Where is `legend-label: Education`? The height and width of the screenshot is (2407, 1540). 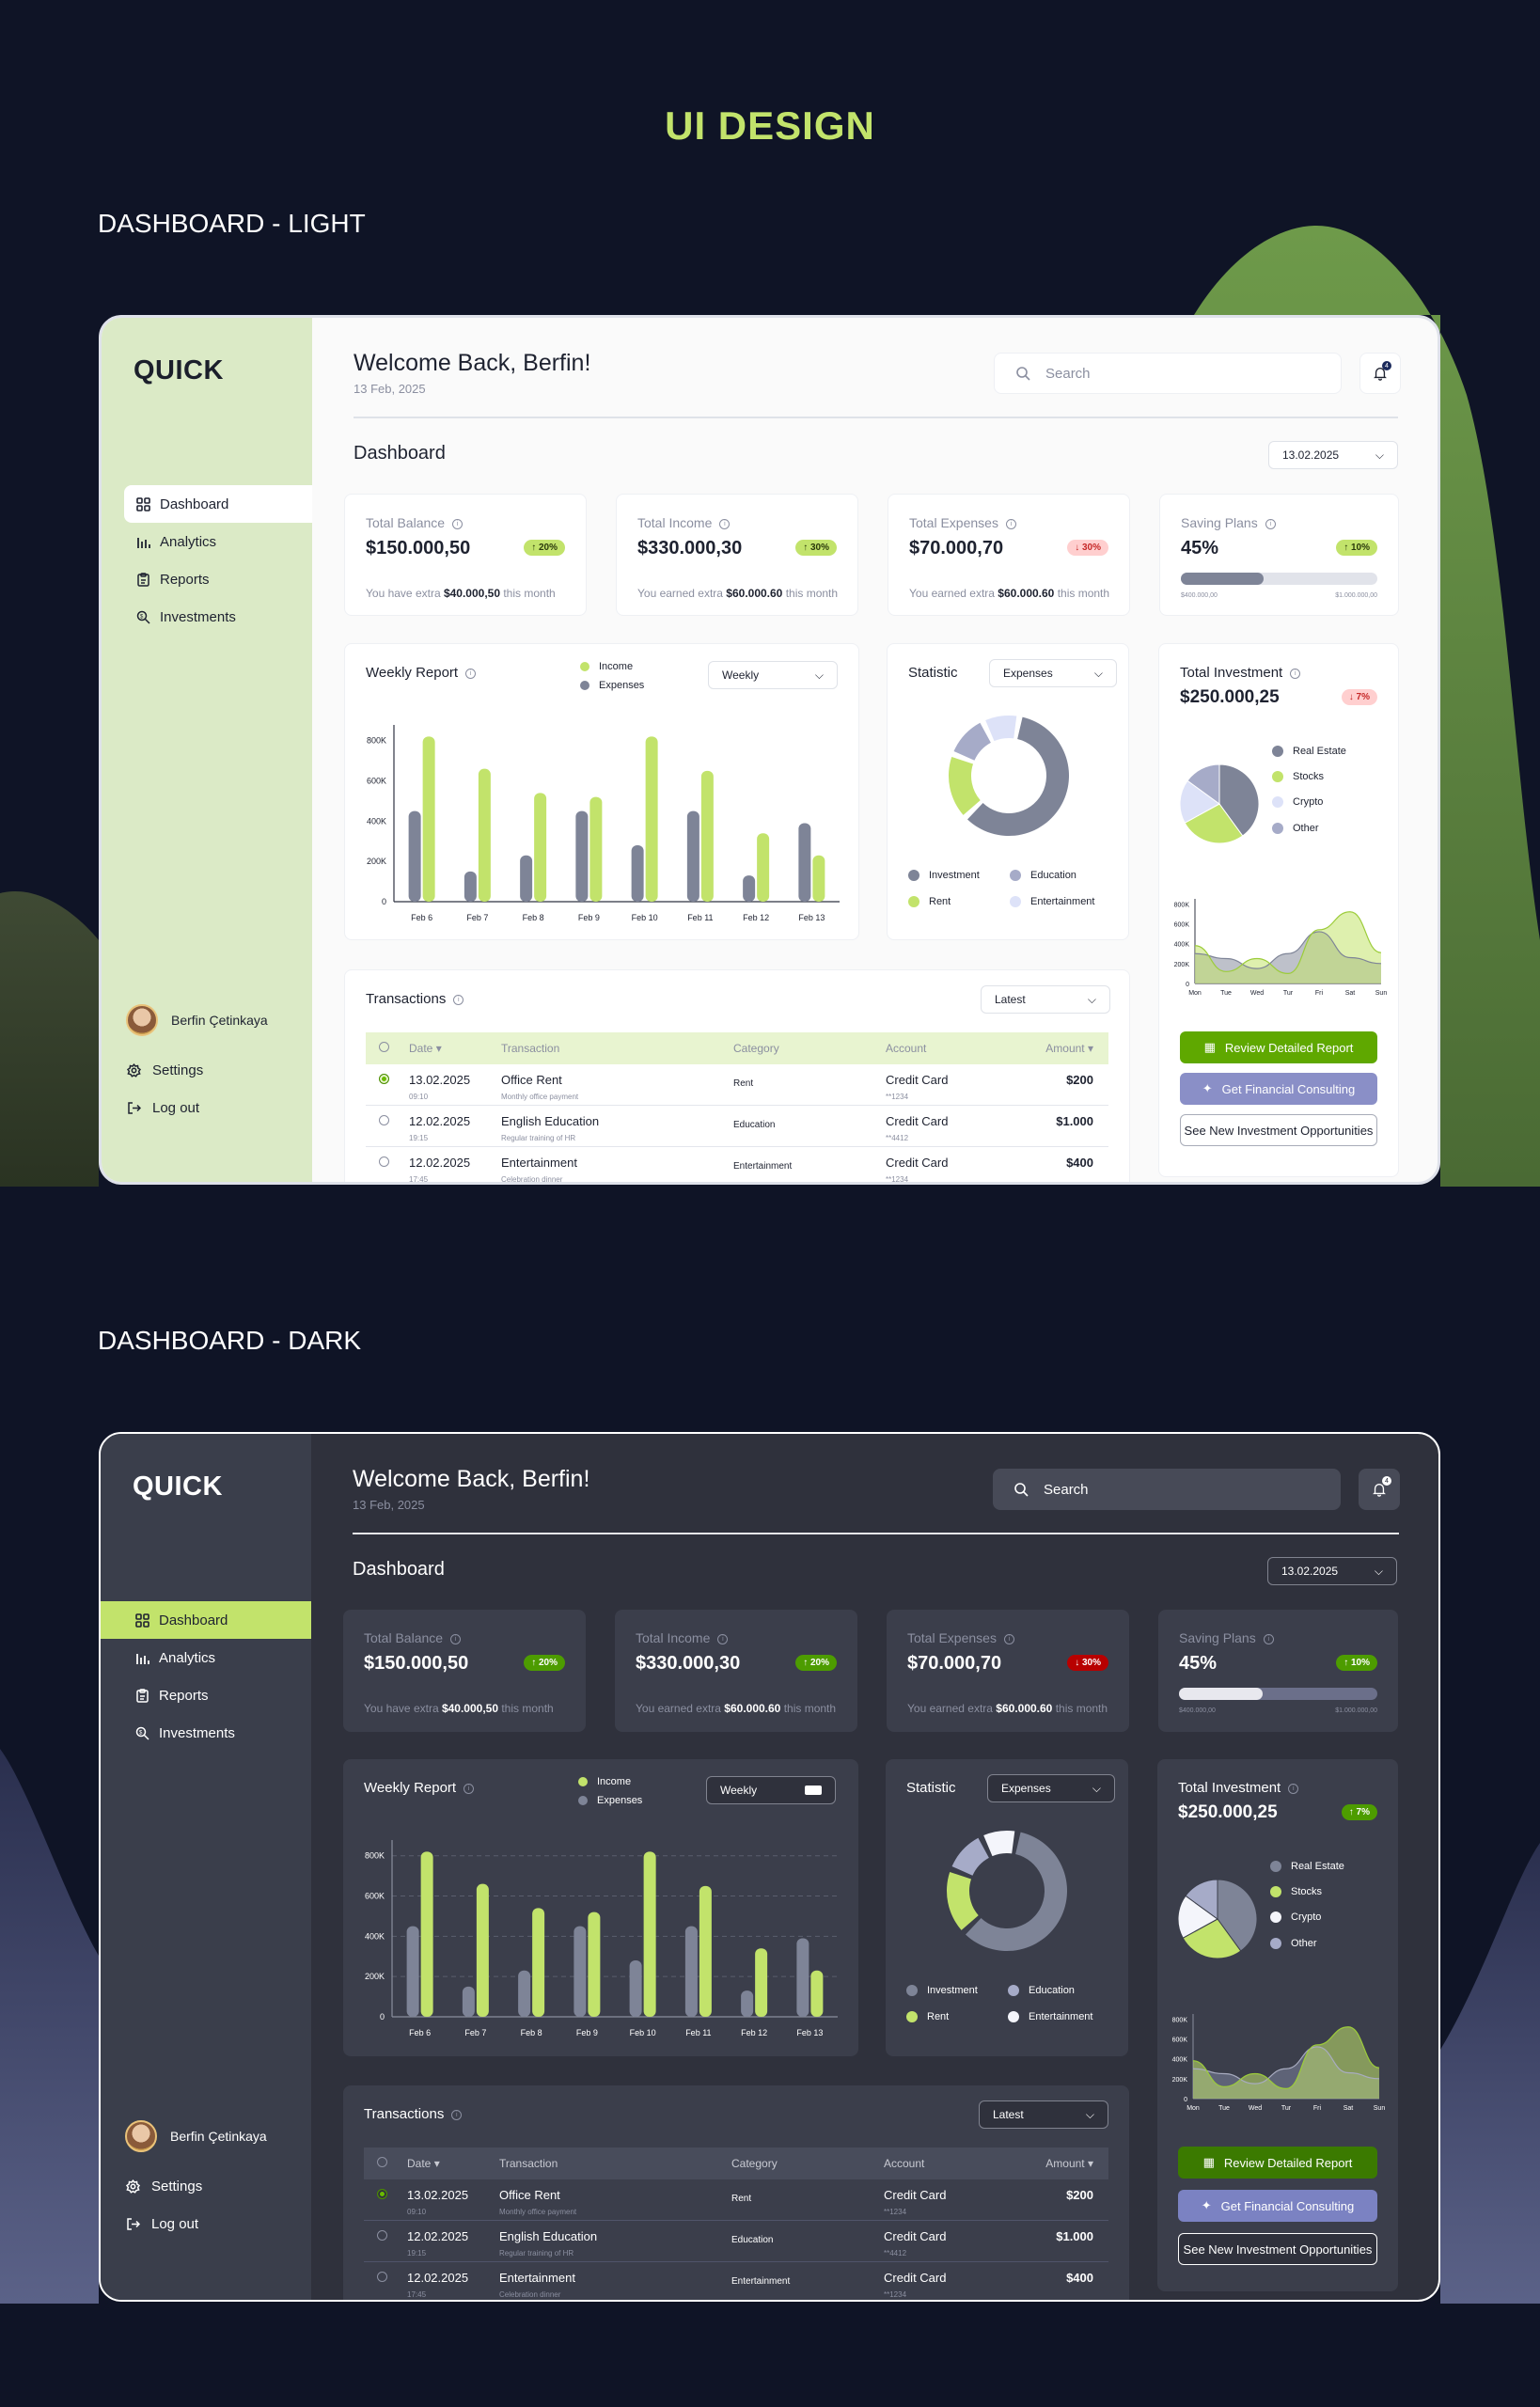
legend-label: Education is located at coordinates (1053, 875).